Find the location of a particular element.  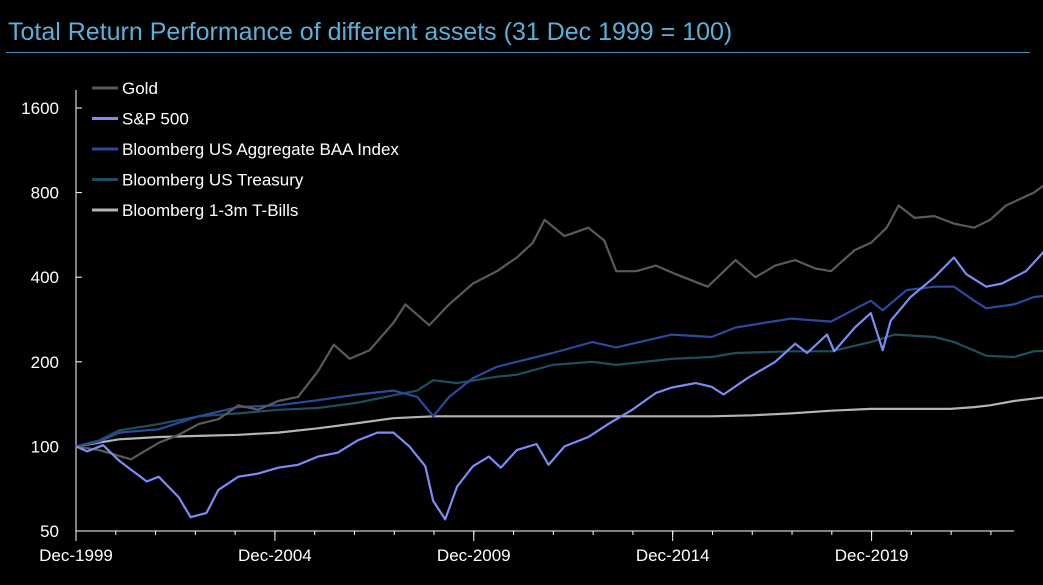

y-tick-label: 100 is located at coordinates (45, 446).